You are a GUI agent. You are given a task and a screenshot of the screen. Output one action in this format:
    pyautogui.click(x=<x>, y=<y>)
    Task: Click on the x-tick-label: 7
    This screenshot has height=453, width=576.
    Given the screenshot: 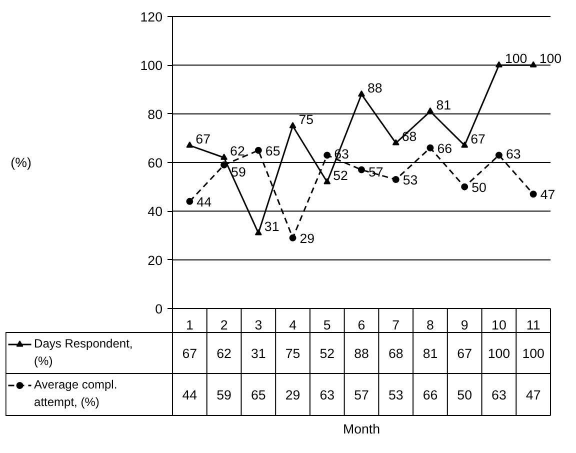 What is the action you would take?
    pyautogui.click(x=396, y=325)
    